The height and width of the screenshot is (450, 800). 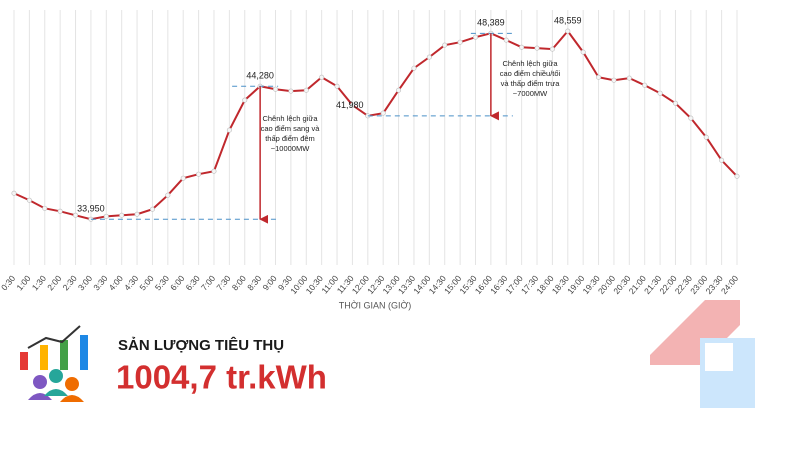 I want to click on annotation: ~10000MW, so click(x=290, y=148).